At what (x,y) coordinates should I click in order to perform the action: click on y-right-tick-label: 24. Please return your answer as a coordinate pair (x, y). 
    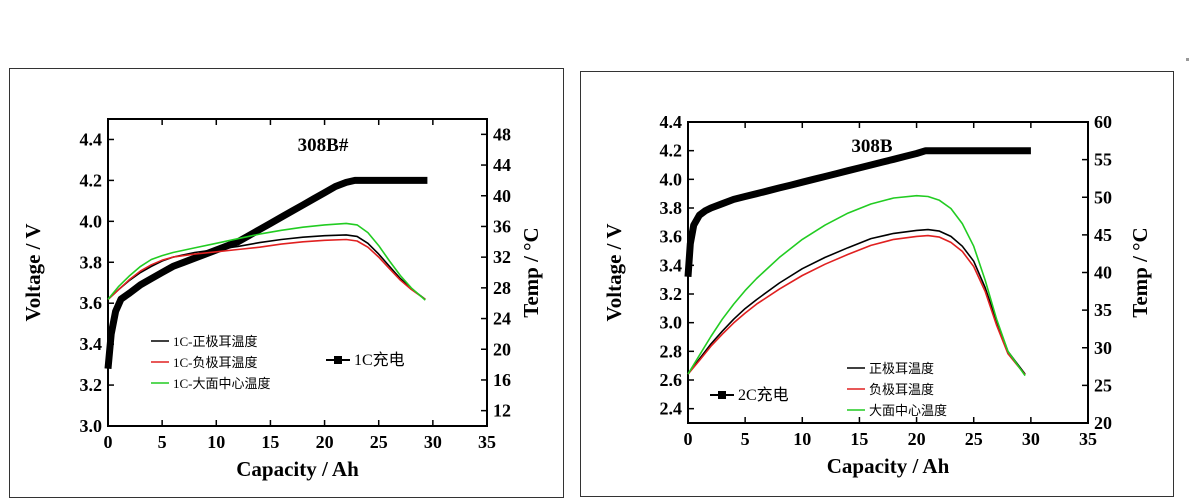
    Looking at the image, I should click on (502, 319).